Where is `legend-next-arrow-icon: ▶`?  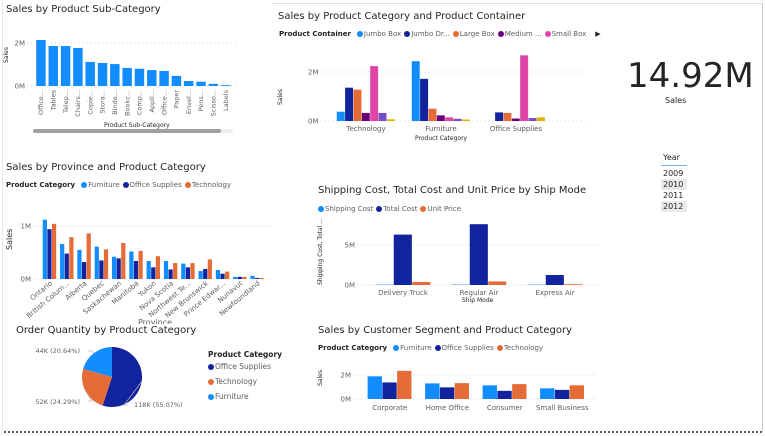
legend-next-arrow-icon: ▶ is located at coordinates (598, 34).